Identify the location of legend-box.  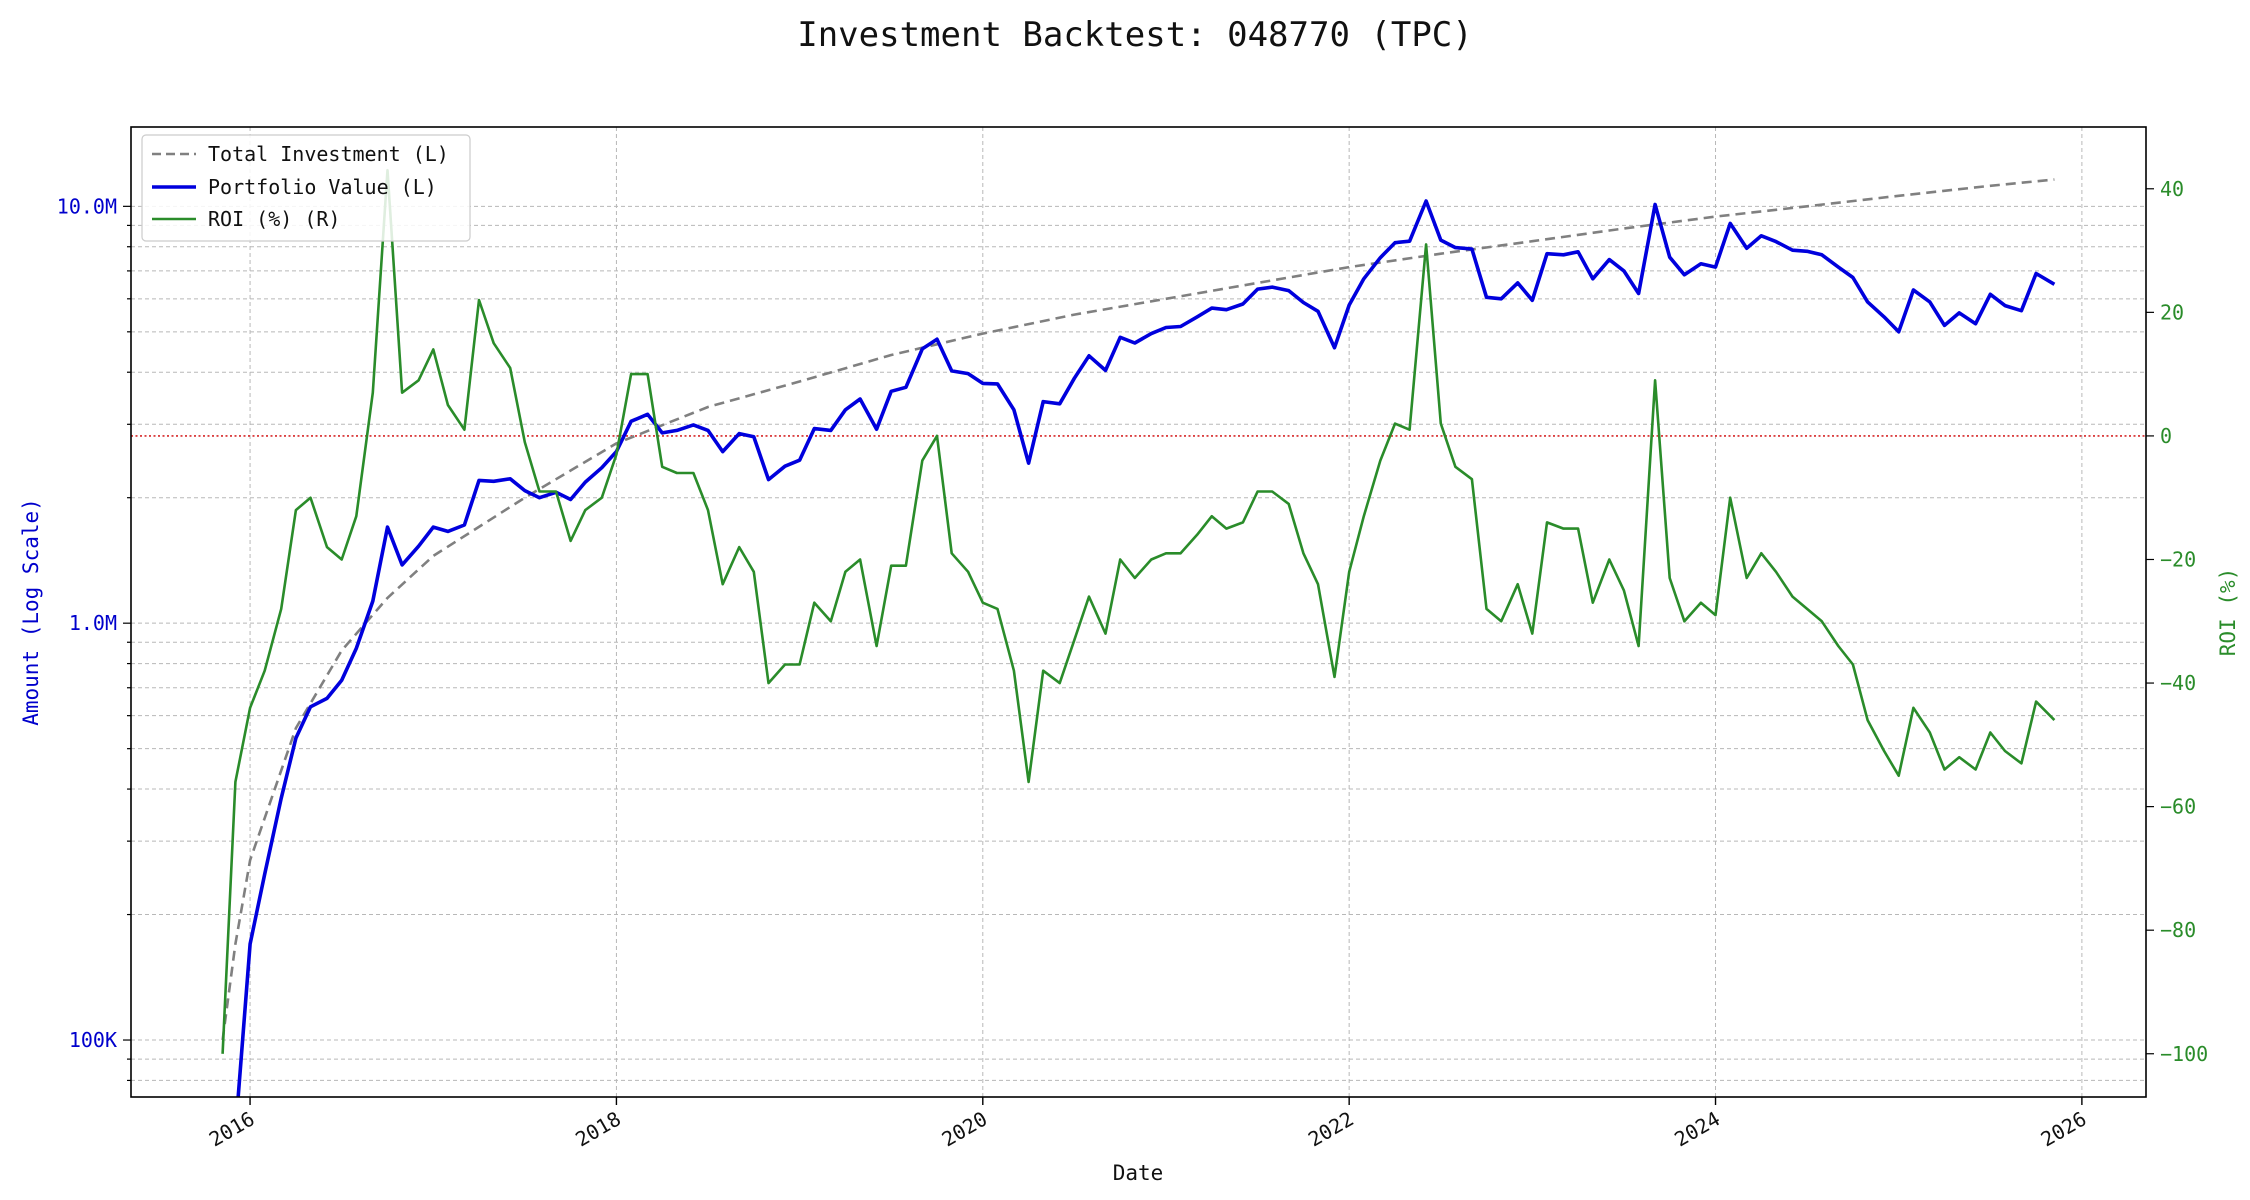
(306, 188).